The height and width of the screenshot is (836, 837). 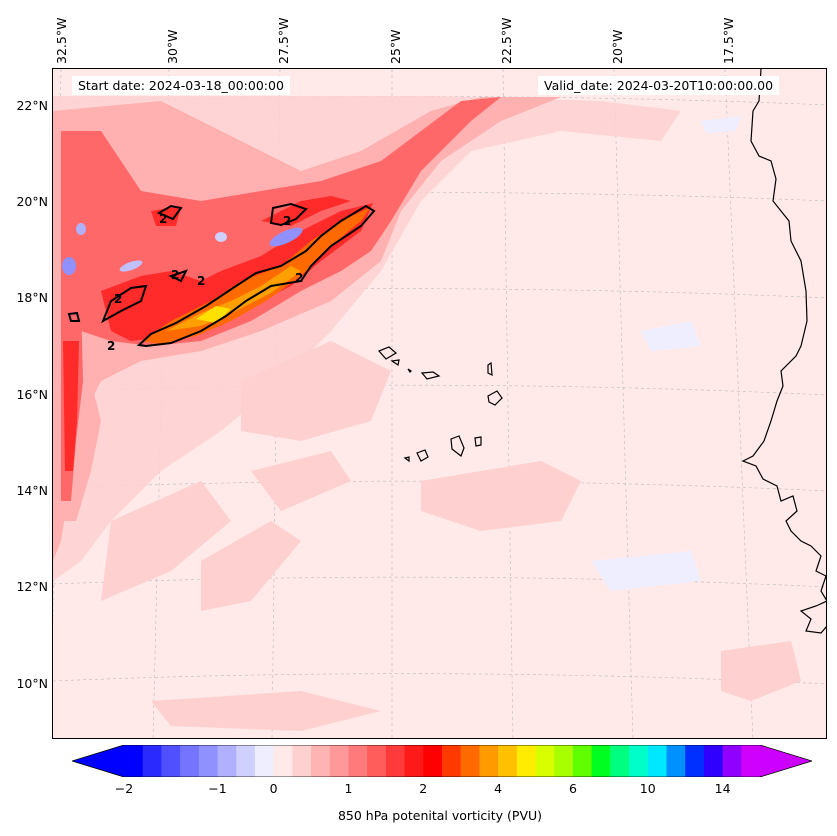 I want to click on colorbar-extend-high, so click(x=786, y=761).